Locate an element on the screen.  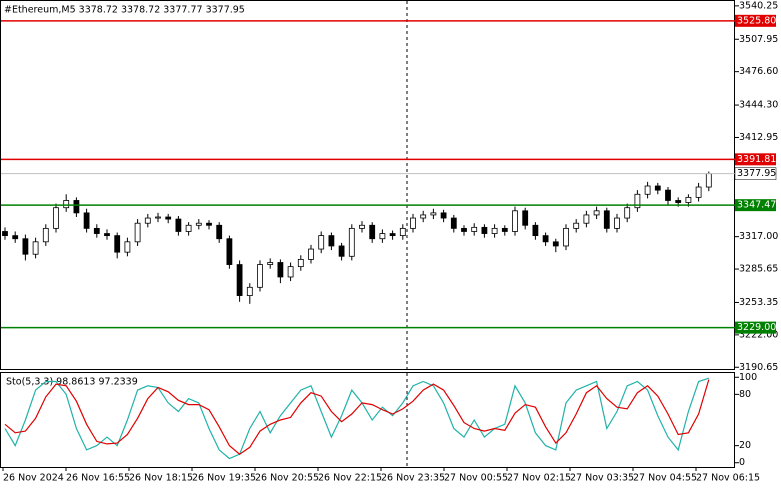
x-tick-label: 27 Nov 04:55 is located at coordinates (665, 478).